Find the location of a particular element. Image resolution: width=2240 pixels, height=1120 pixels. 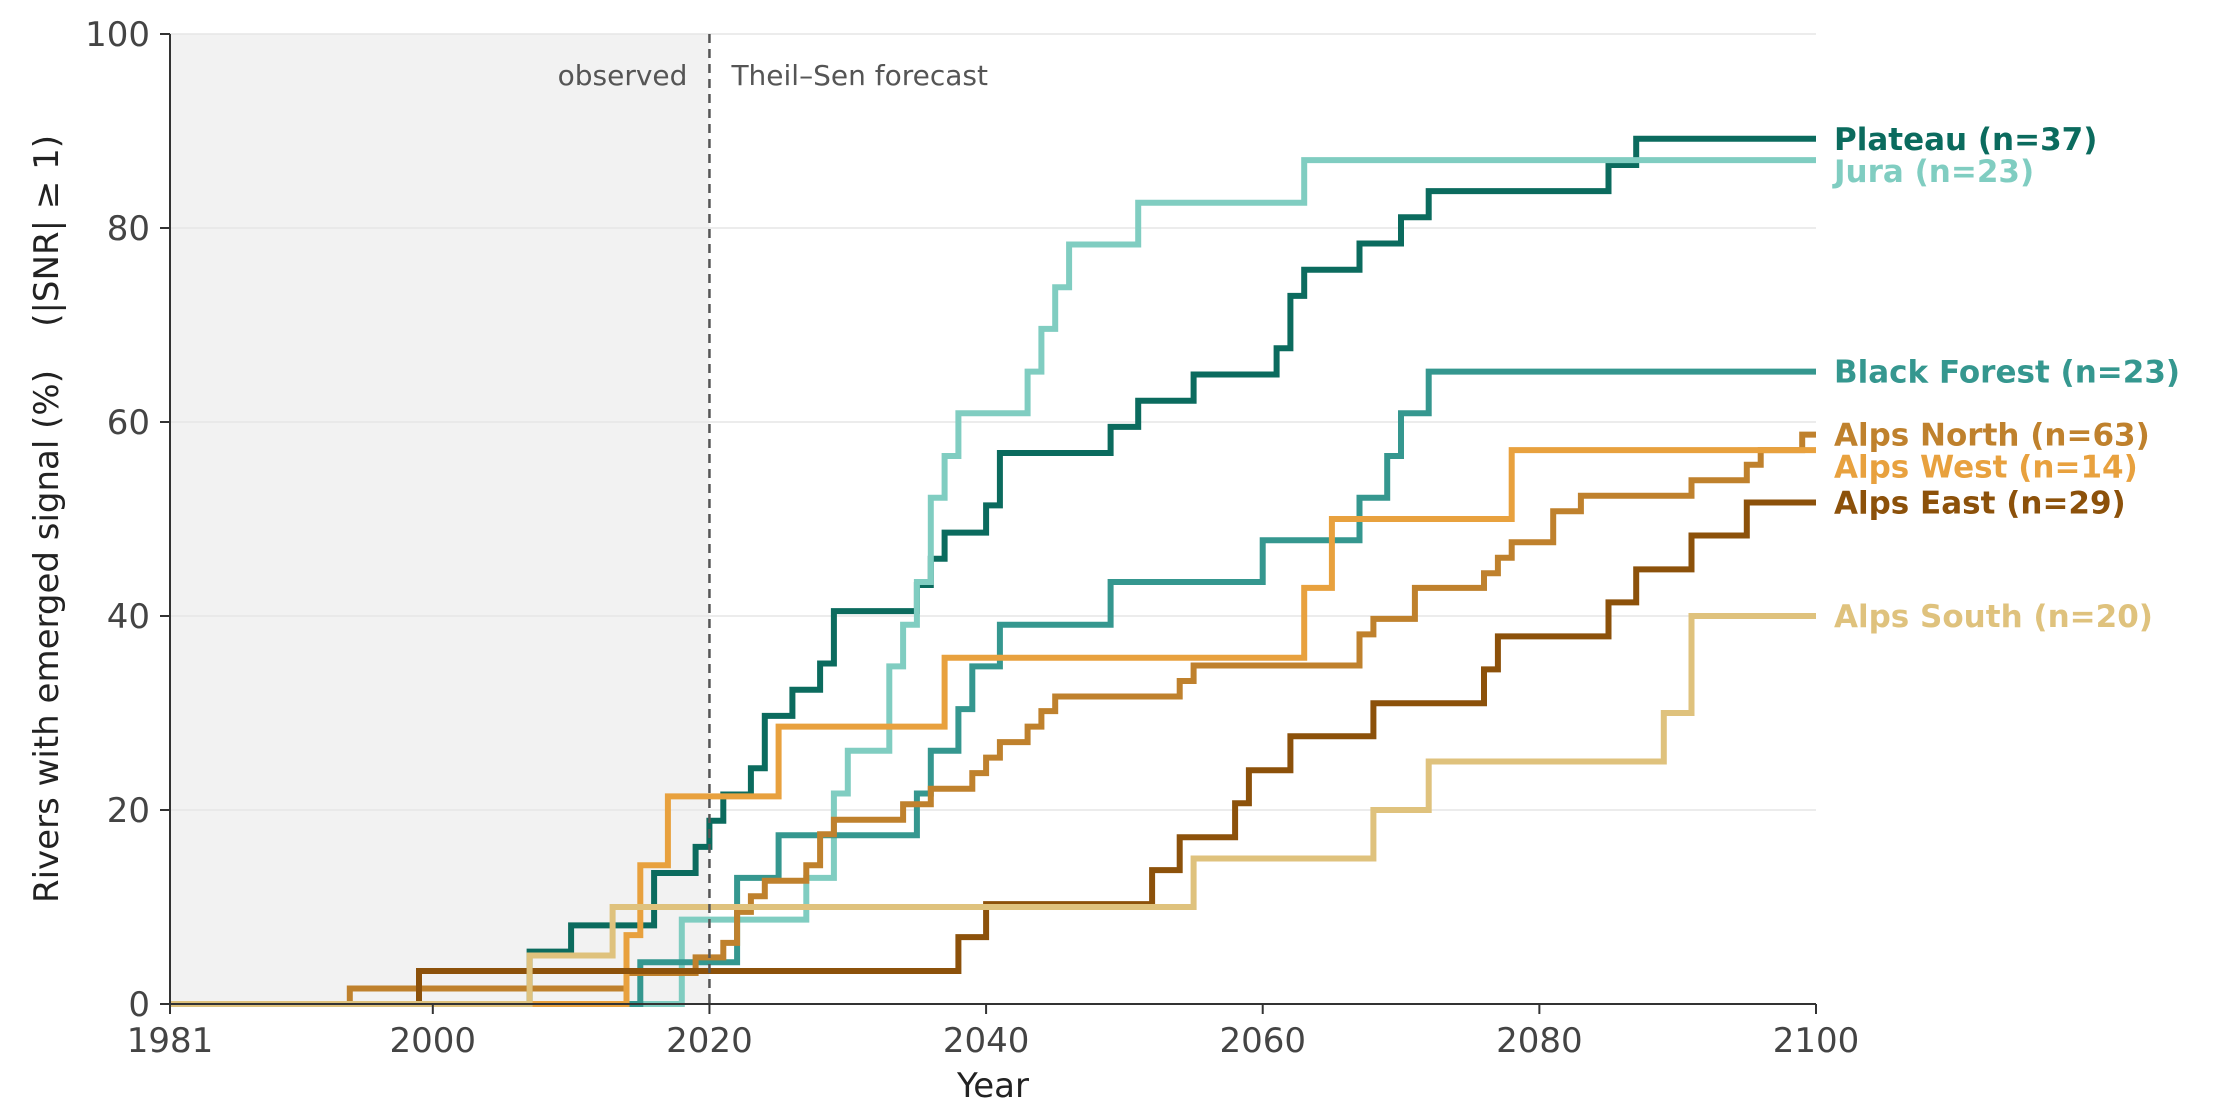

series-label: Alps North (n=63) is located at coordinates (1992, 436).